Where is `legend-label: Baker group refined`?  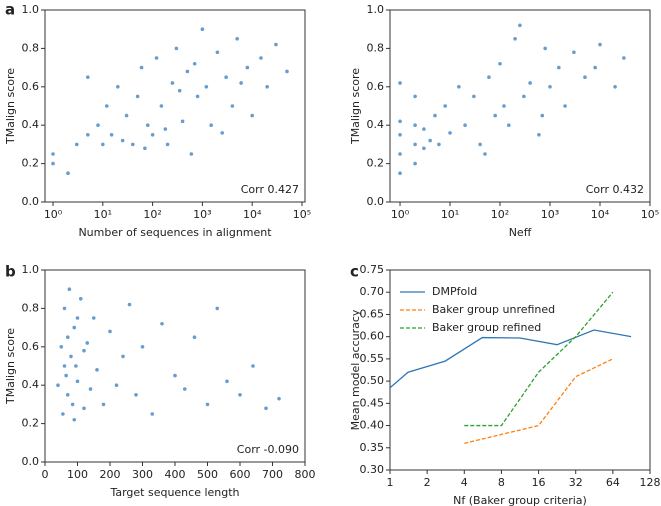
legend-label: Baker group refined is located at coordinates (486, 327).